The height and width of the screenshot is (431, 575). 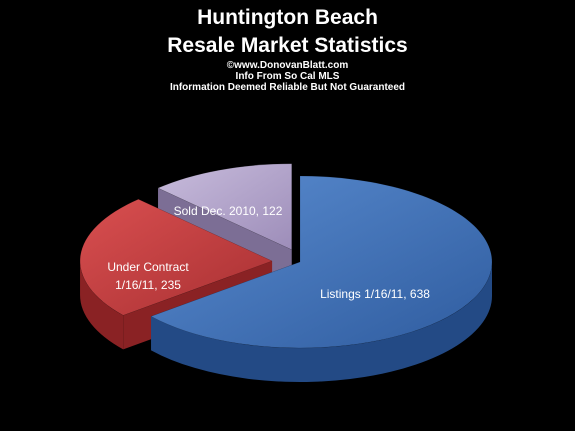 What do you see at coordinates (287, 76) in the screenshot?
I see `source-line: Info From So Cal MLS` at bounding box center [287, 76].